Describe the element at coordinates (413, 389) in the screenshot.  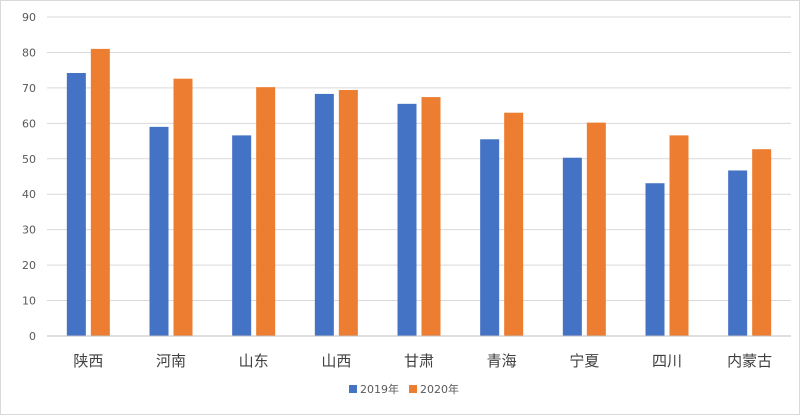
I see `legend-swatch-2020年` at that location.